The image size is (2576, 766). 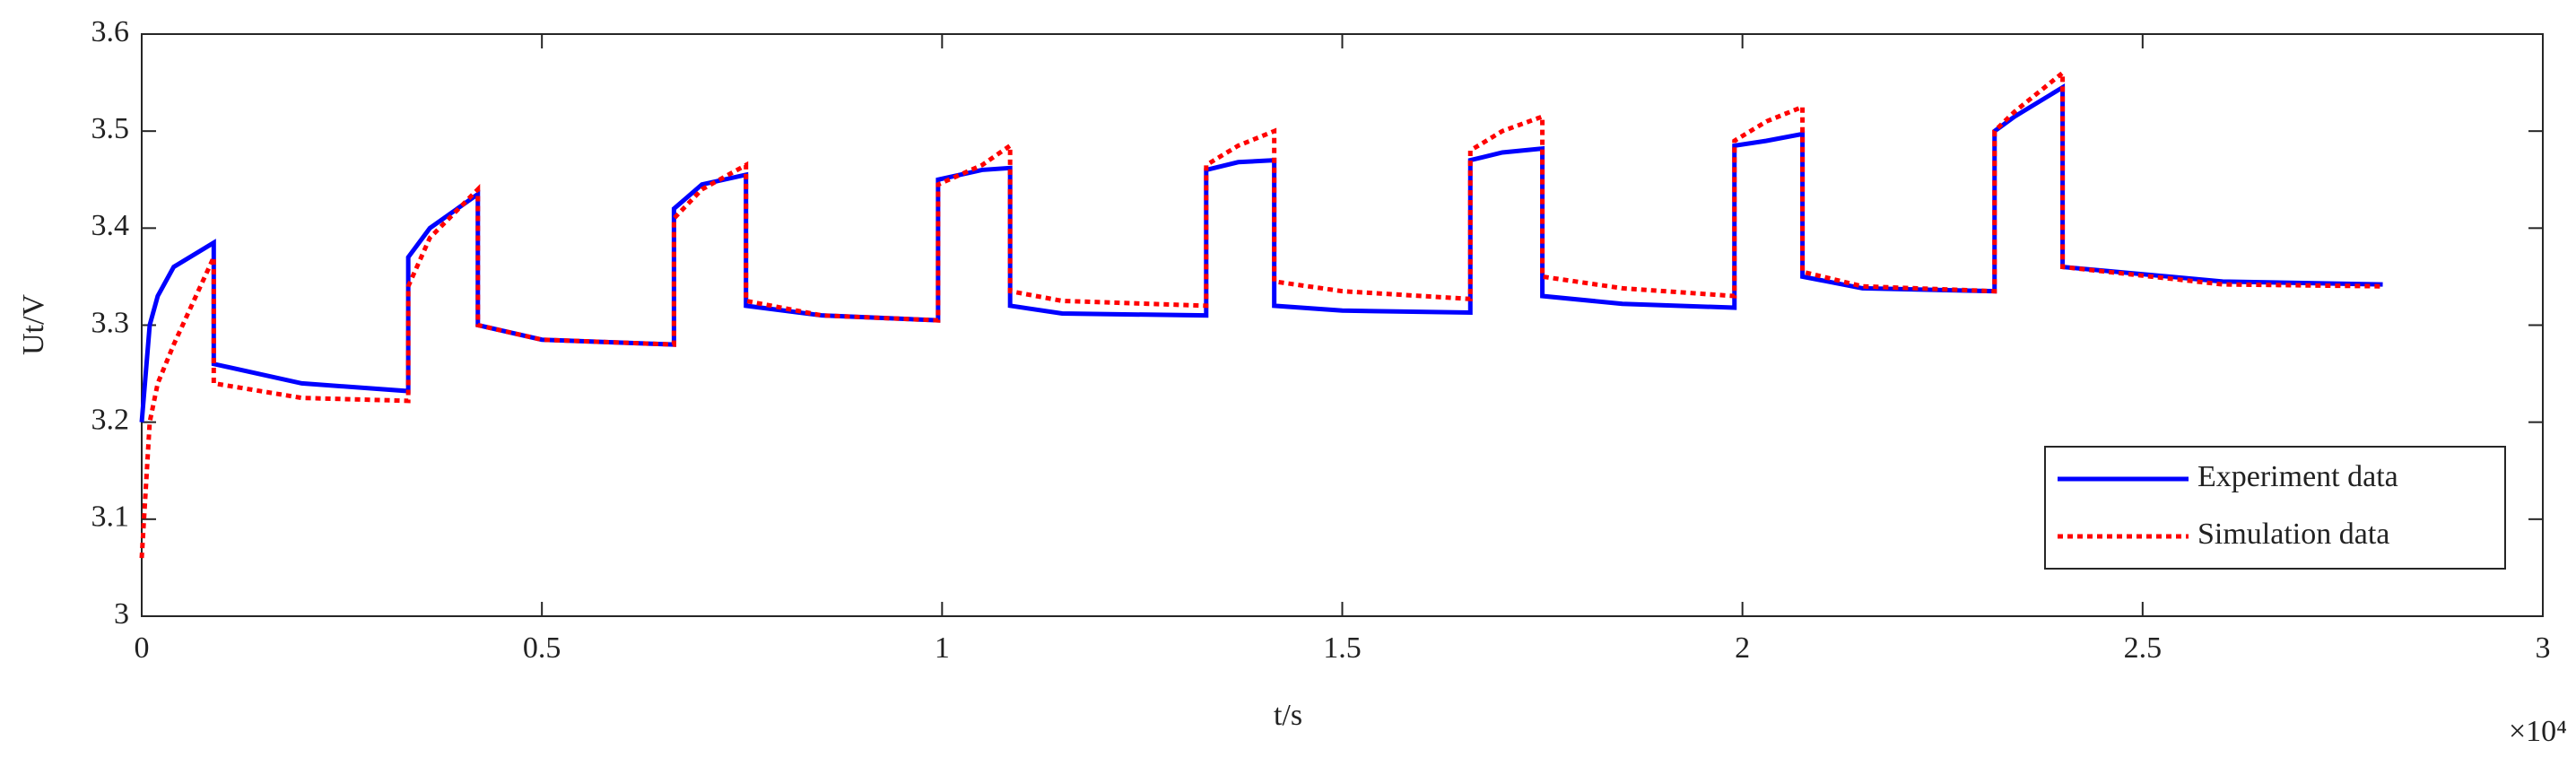 What do you see at coordinates (1342, 648) in the screenshot?
I see `x-tick-label: 1.5` at bounding box center [1342, 648].